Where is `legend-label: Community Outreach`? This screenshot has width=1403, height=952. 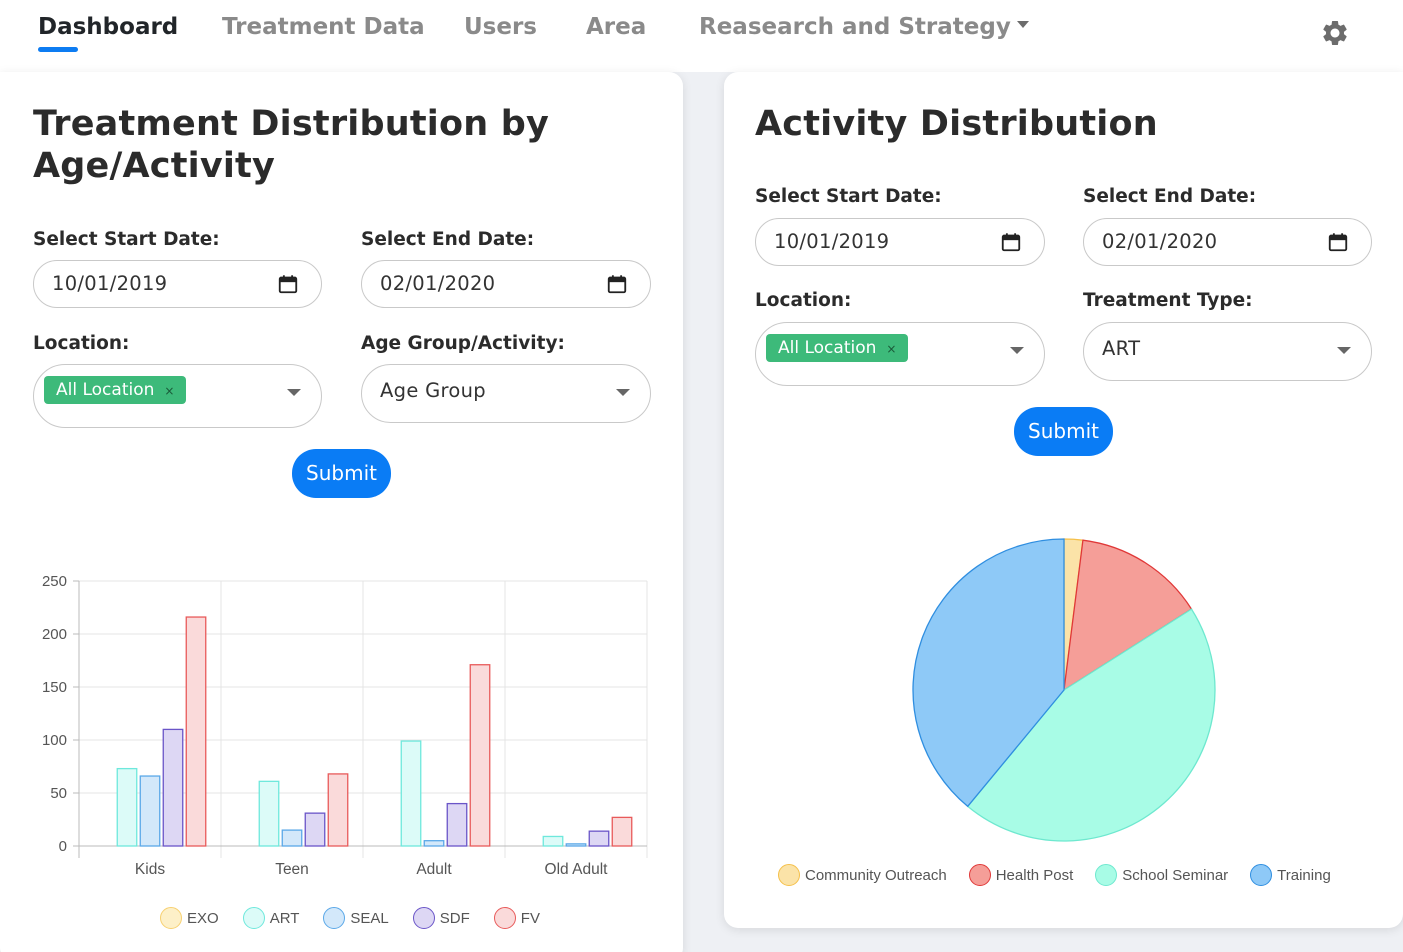 legend-label: Community Outreach is located at coordinates (876, 875).